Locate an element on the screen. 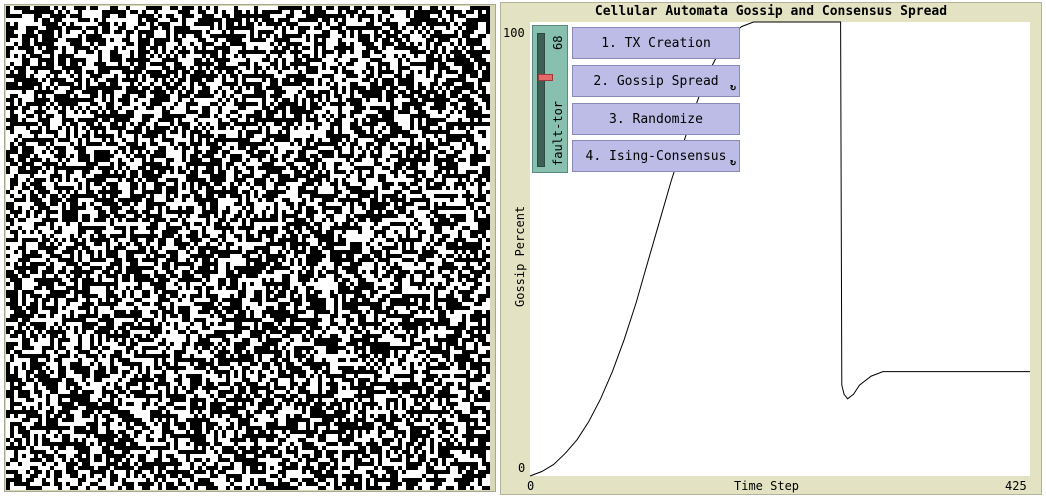 This screenshot has height=497, width=1046. x-max-label: 425 is located at coordinates (1016, 486).